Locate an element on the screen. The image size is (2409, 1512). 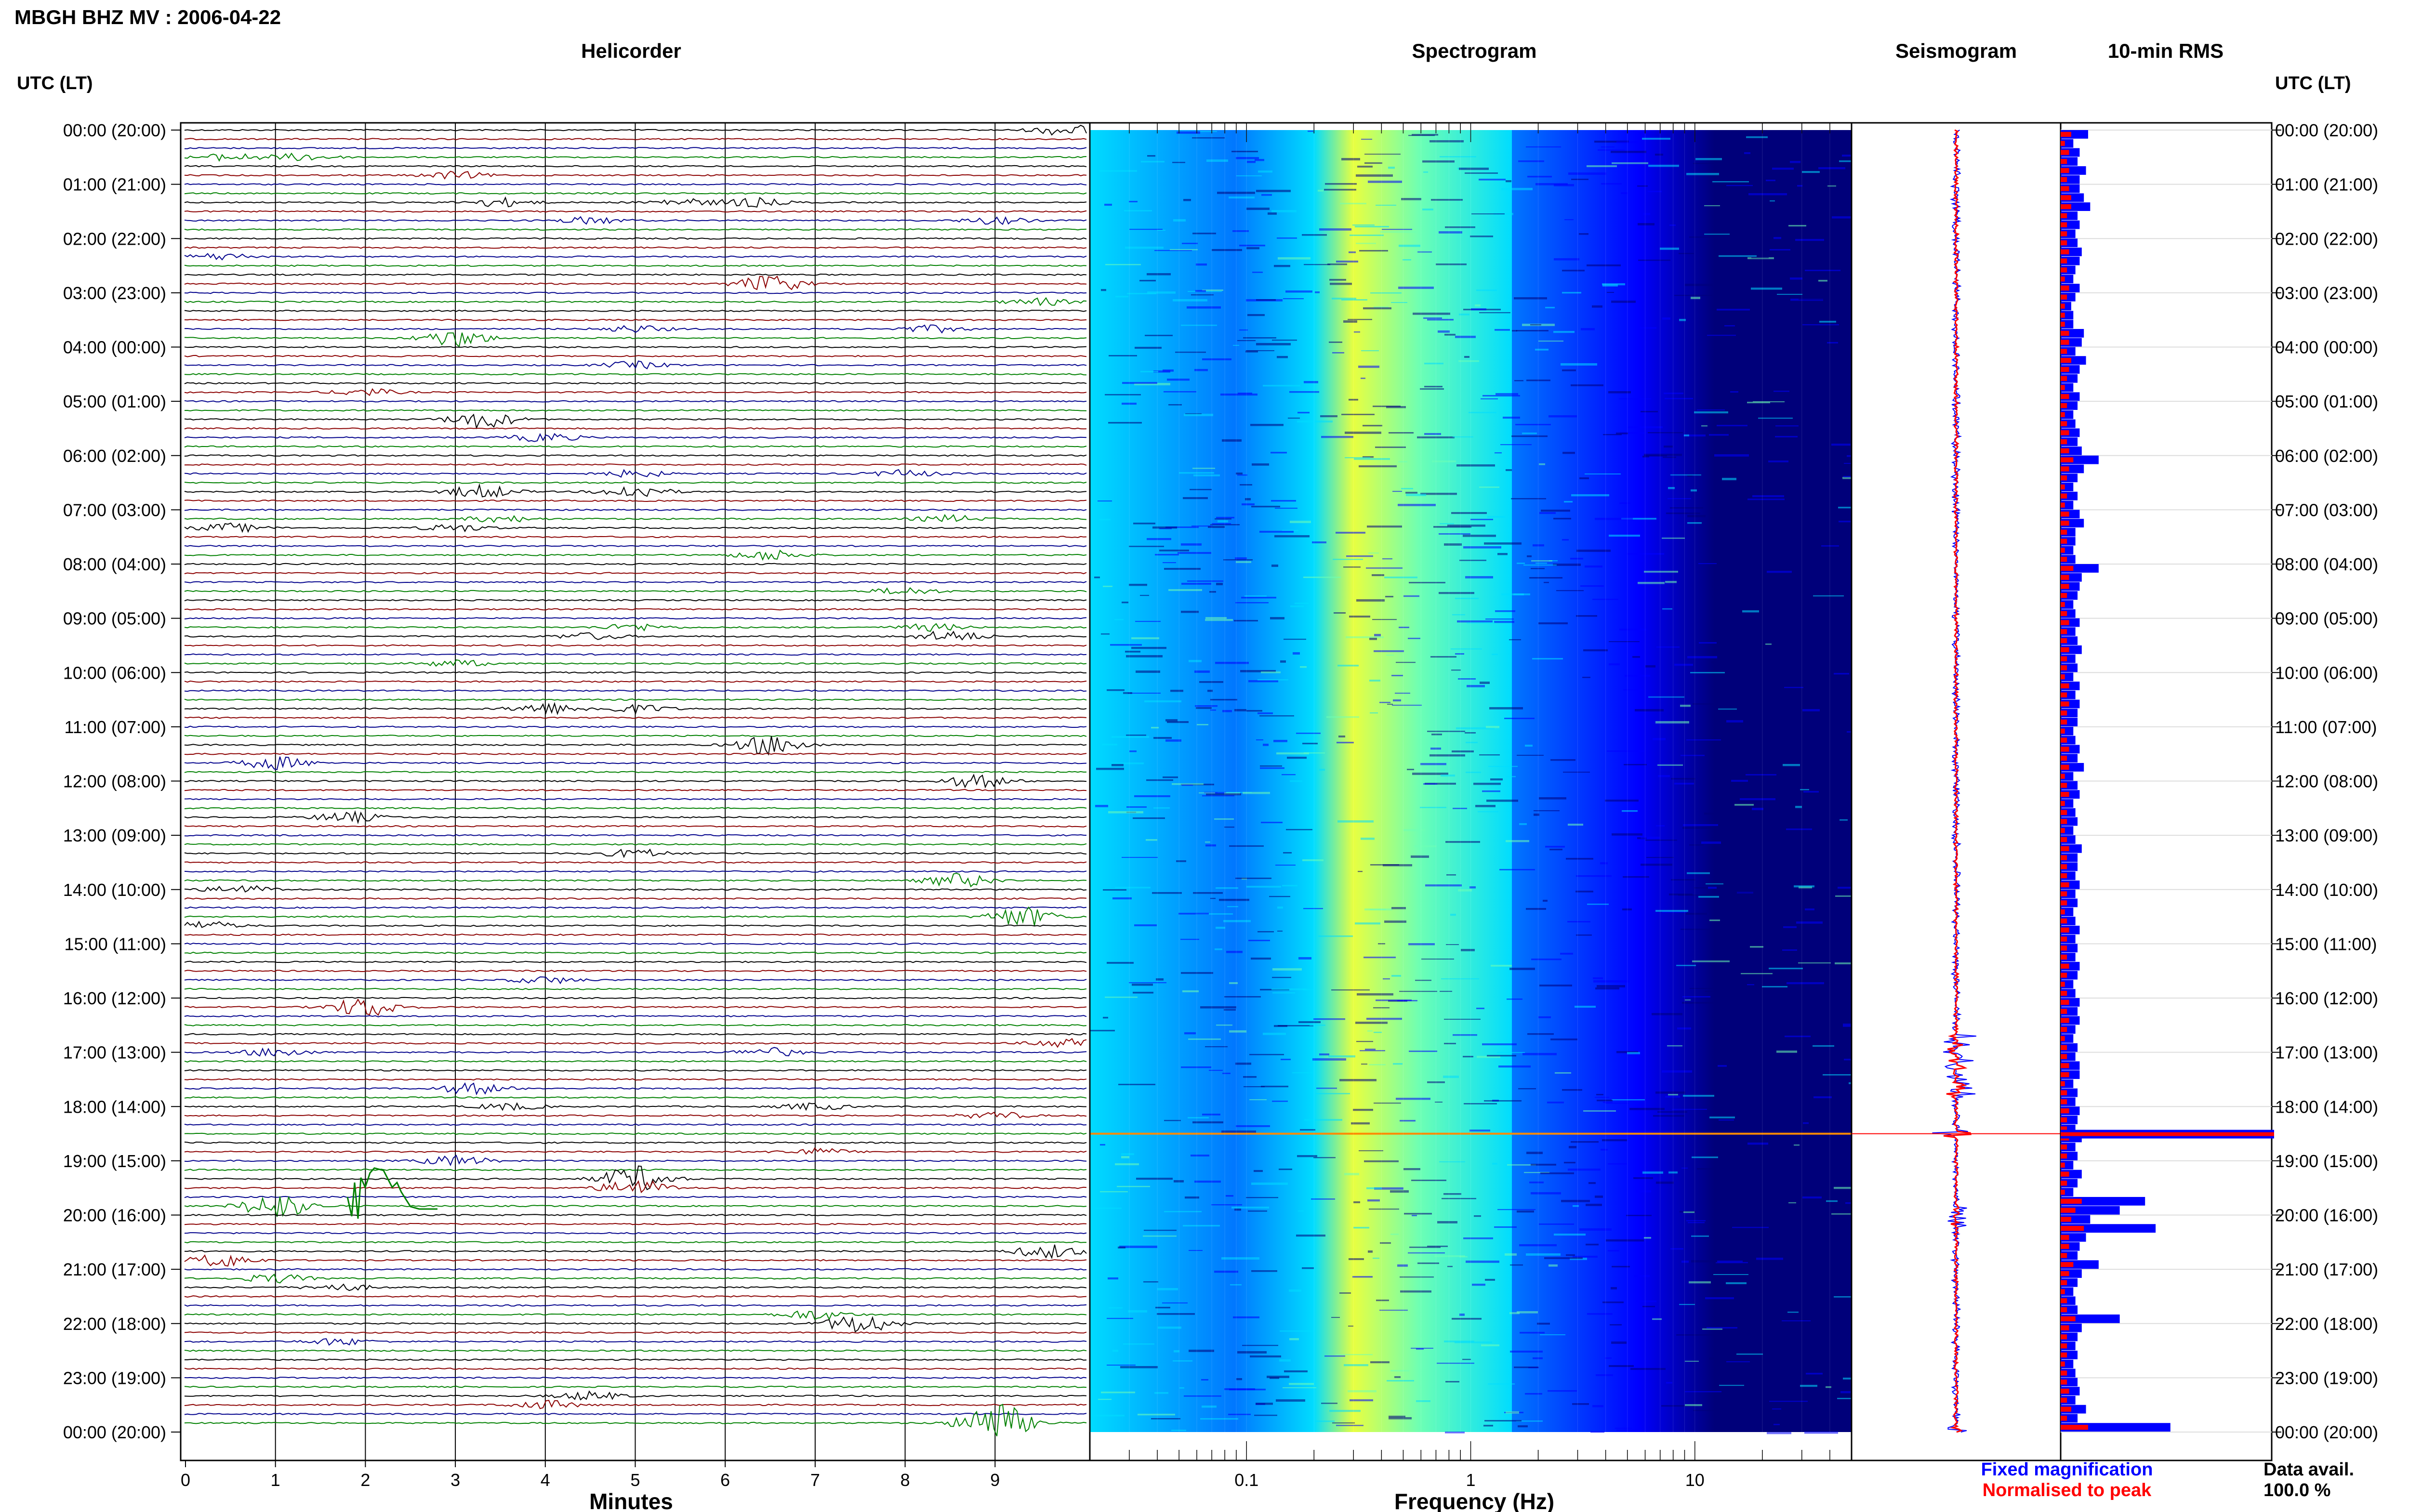
time-tick-label-right: 16:00 (12:00) is located at coordinates (2326, 998).